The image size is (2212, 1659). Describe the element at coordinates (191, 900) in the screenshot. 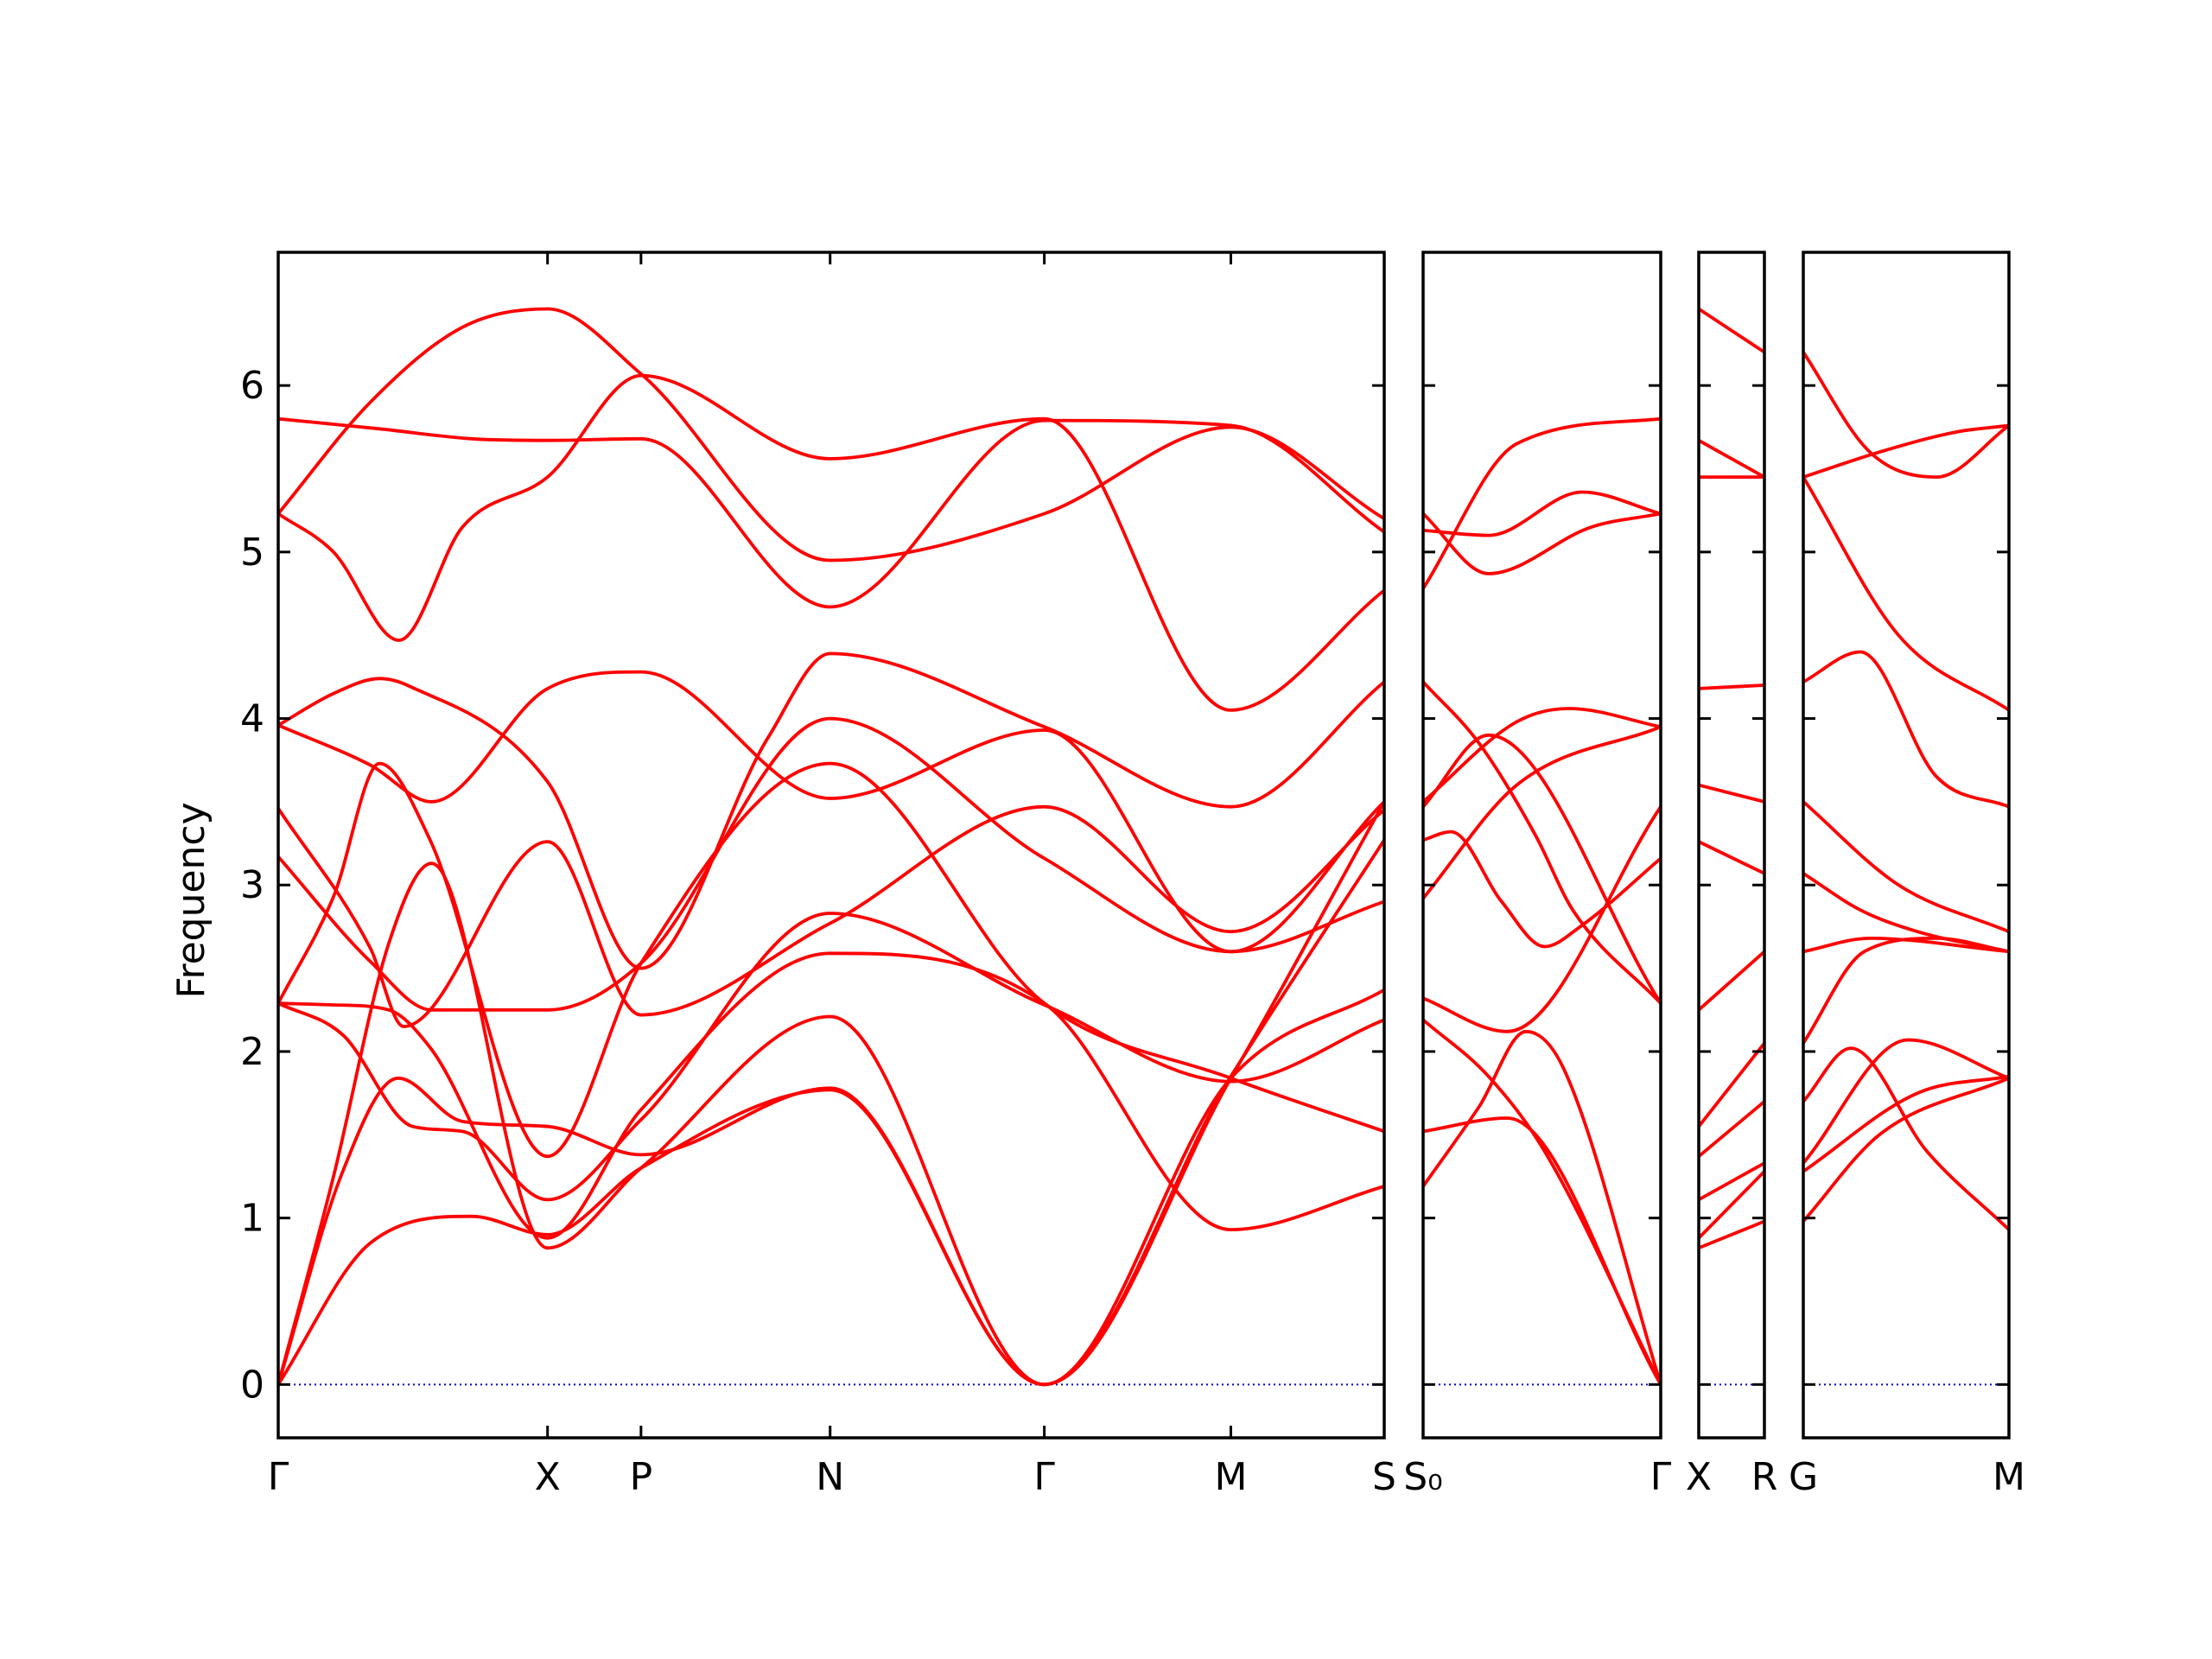

I see `y-axis-label: Frequency` at that location.